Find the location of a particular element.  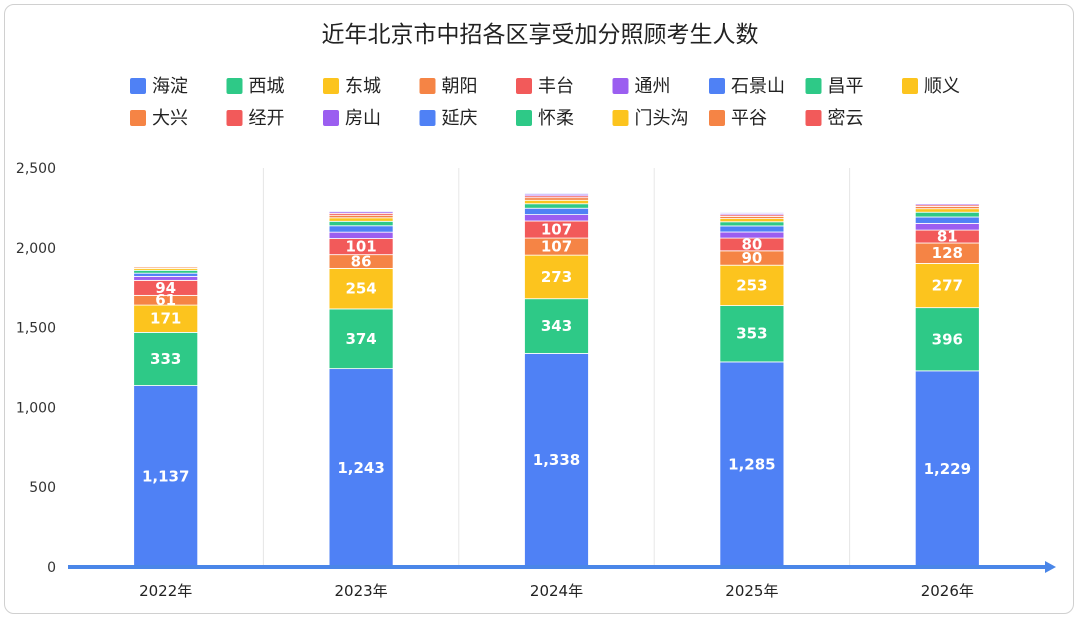

data-label: 1,243 is located at coordinates (360, 468).